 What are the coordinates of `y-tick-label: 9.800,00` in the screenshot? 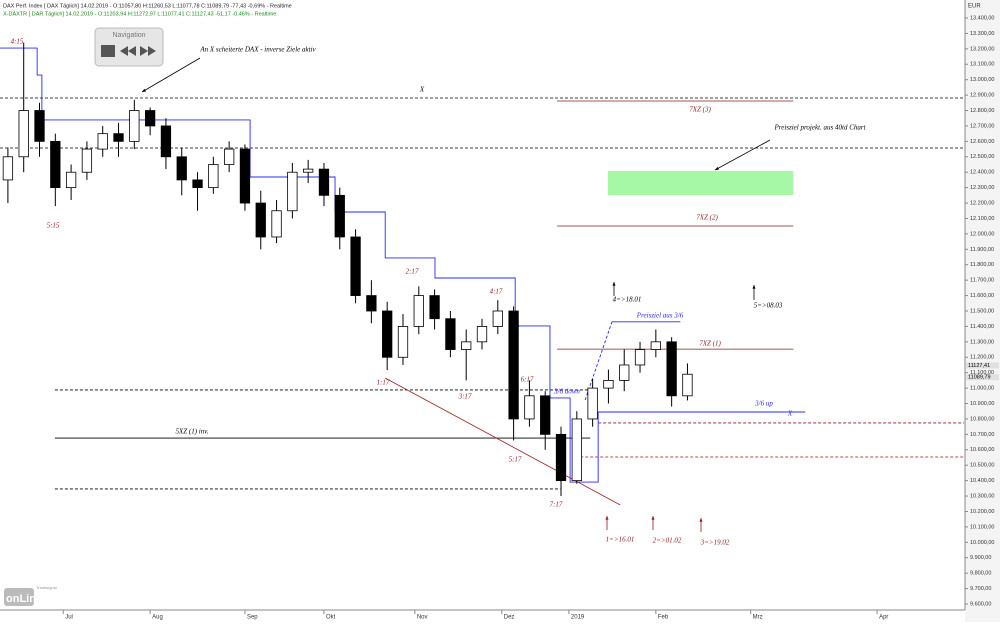 It's located at (980, 574).